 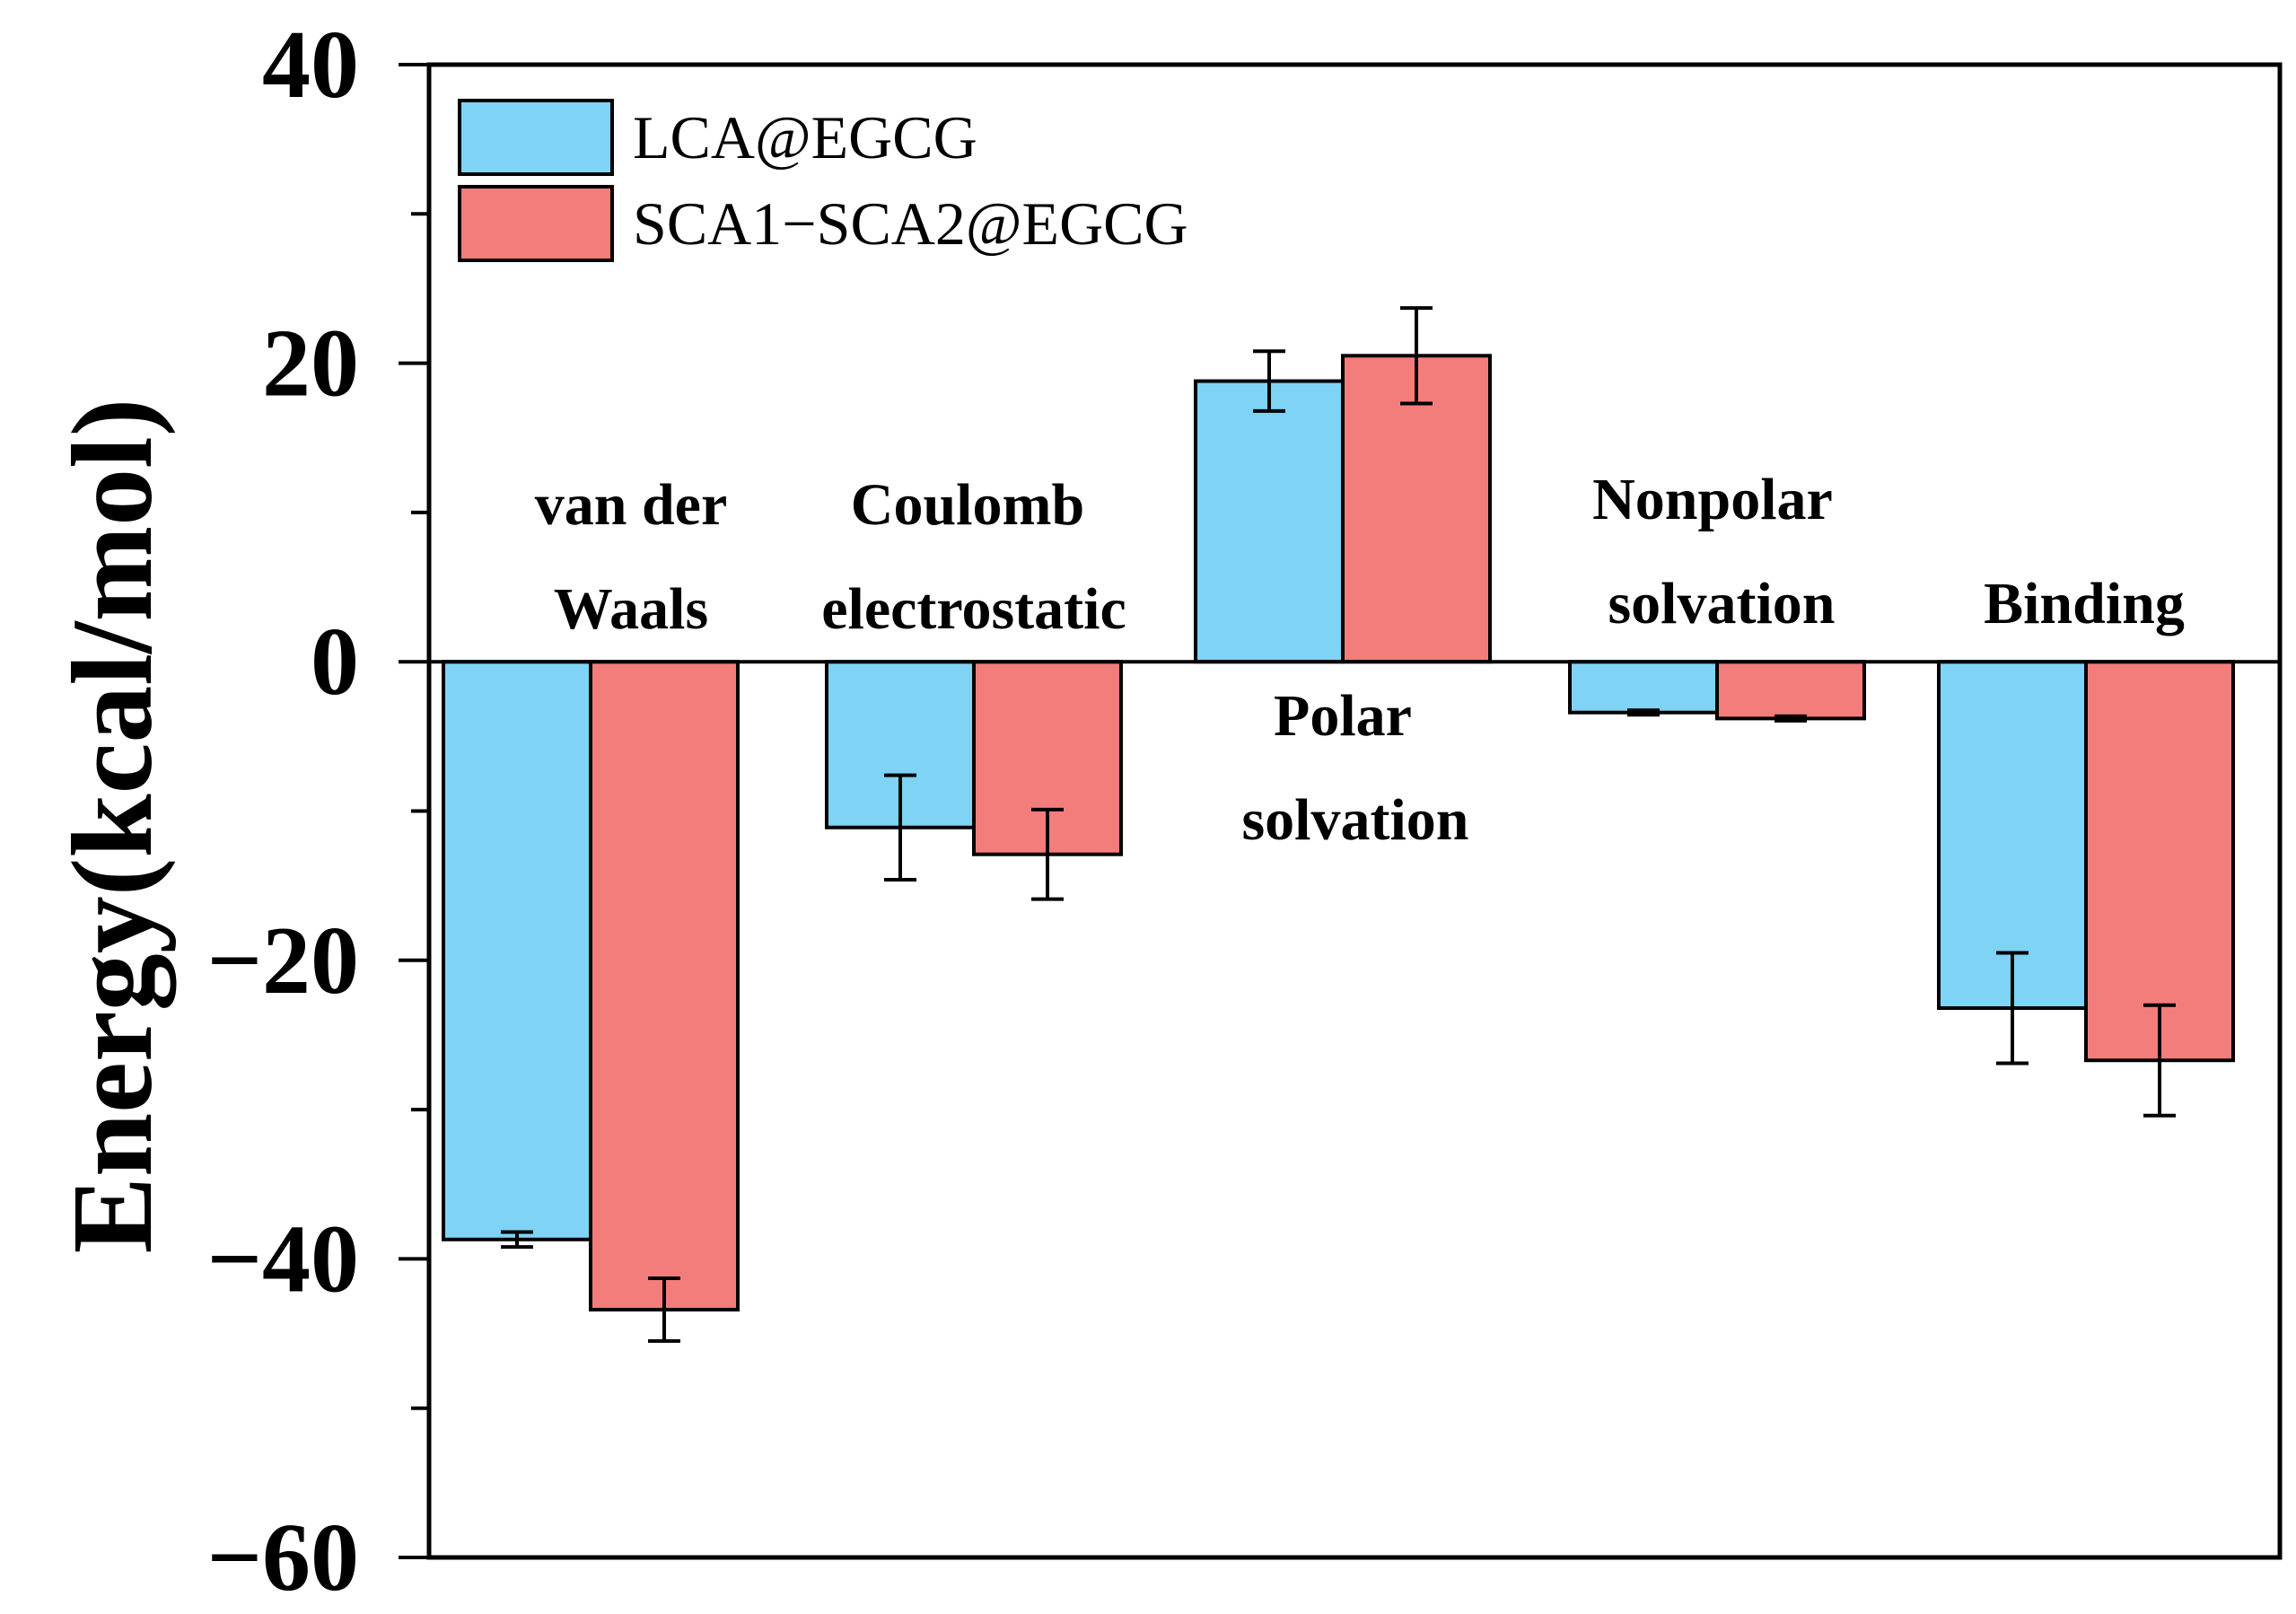 What do you see at coordinates (517, 950) in the screenshot?
I see `bar-s1-c1` at bounding box center [517, 950].